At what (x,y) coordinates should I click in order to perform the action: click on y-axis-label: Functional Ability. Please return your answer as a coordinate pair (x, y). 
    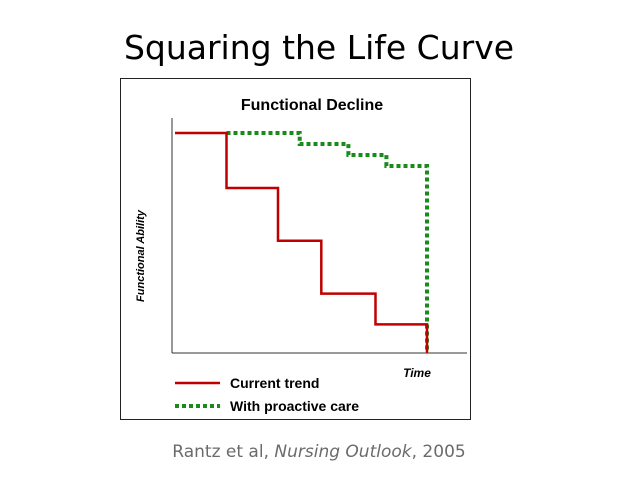
    Looking at the image, I should click on (141, 255).